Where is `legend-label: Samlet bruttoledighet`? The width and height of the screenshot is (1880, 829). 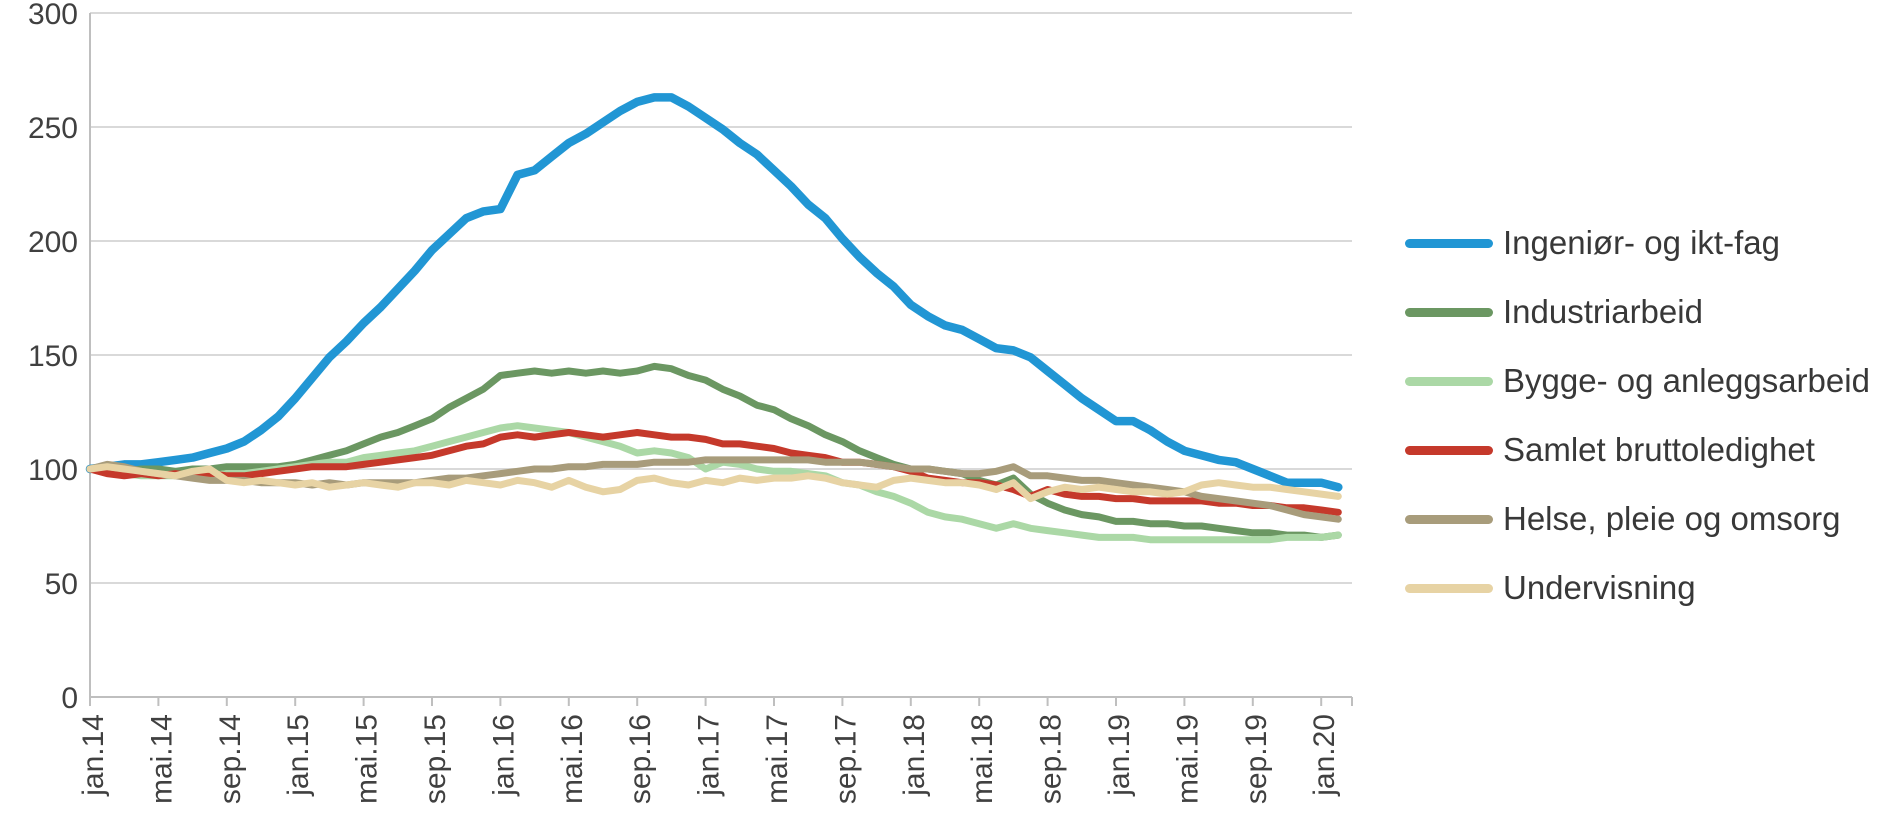 legend-label: Samlet bruttoledighet is located at coordinates (1659, 449).